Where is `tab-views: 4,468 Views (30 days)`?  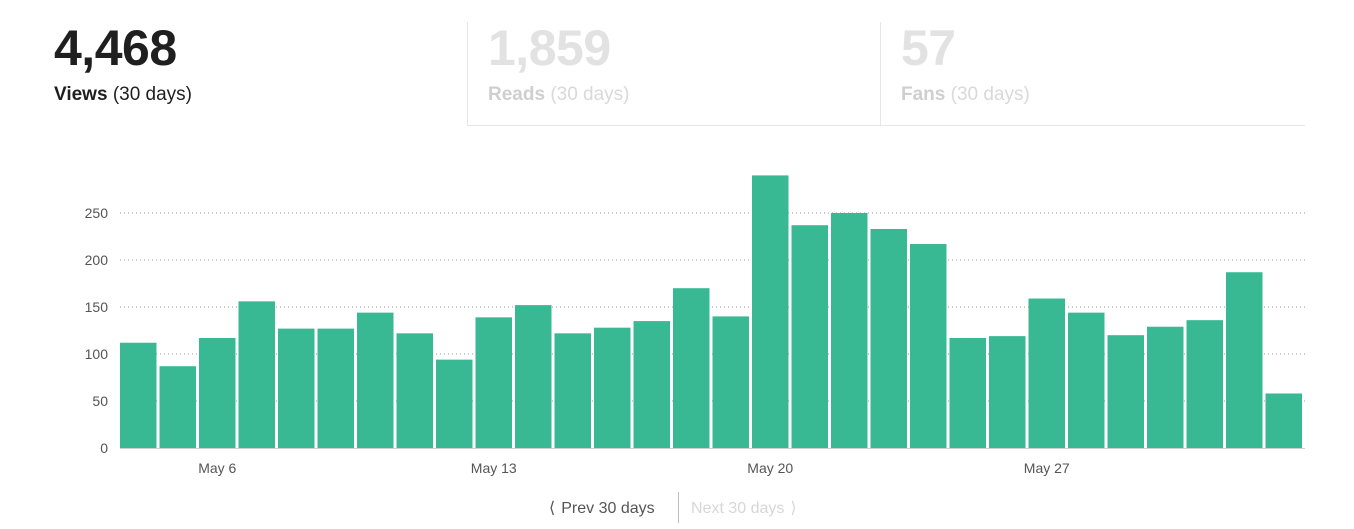
tab-views: 4,468 Views (30 days) is located at coordinates (260, 74).